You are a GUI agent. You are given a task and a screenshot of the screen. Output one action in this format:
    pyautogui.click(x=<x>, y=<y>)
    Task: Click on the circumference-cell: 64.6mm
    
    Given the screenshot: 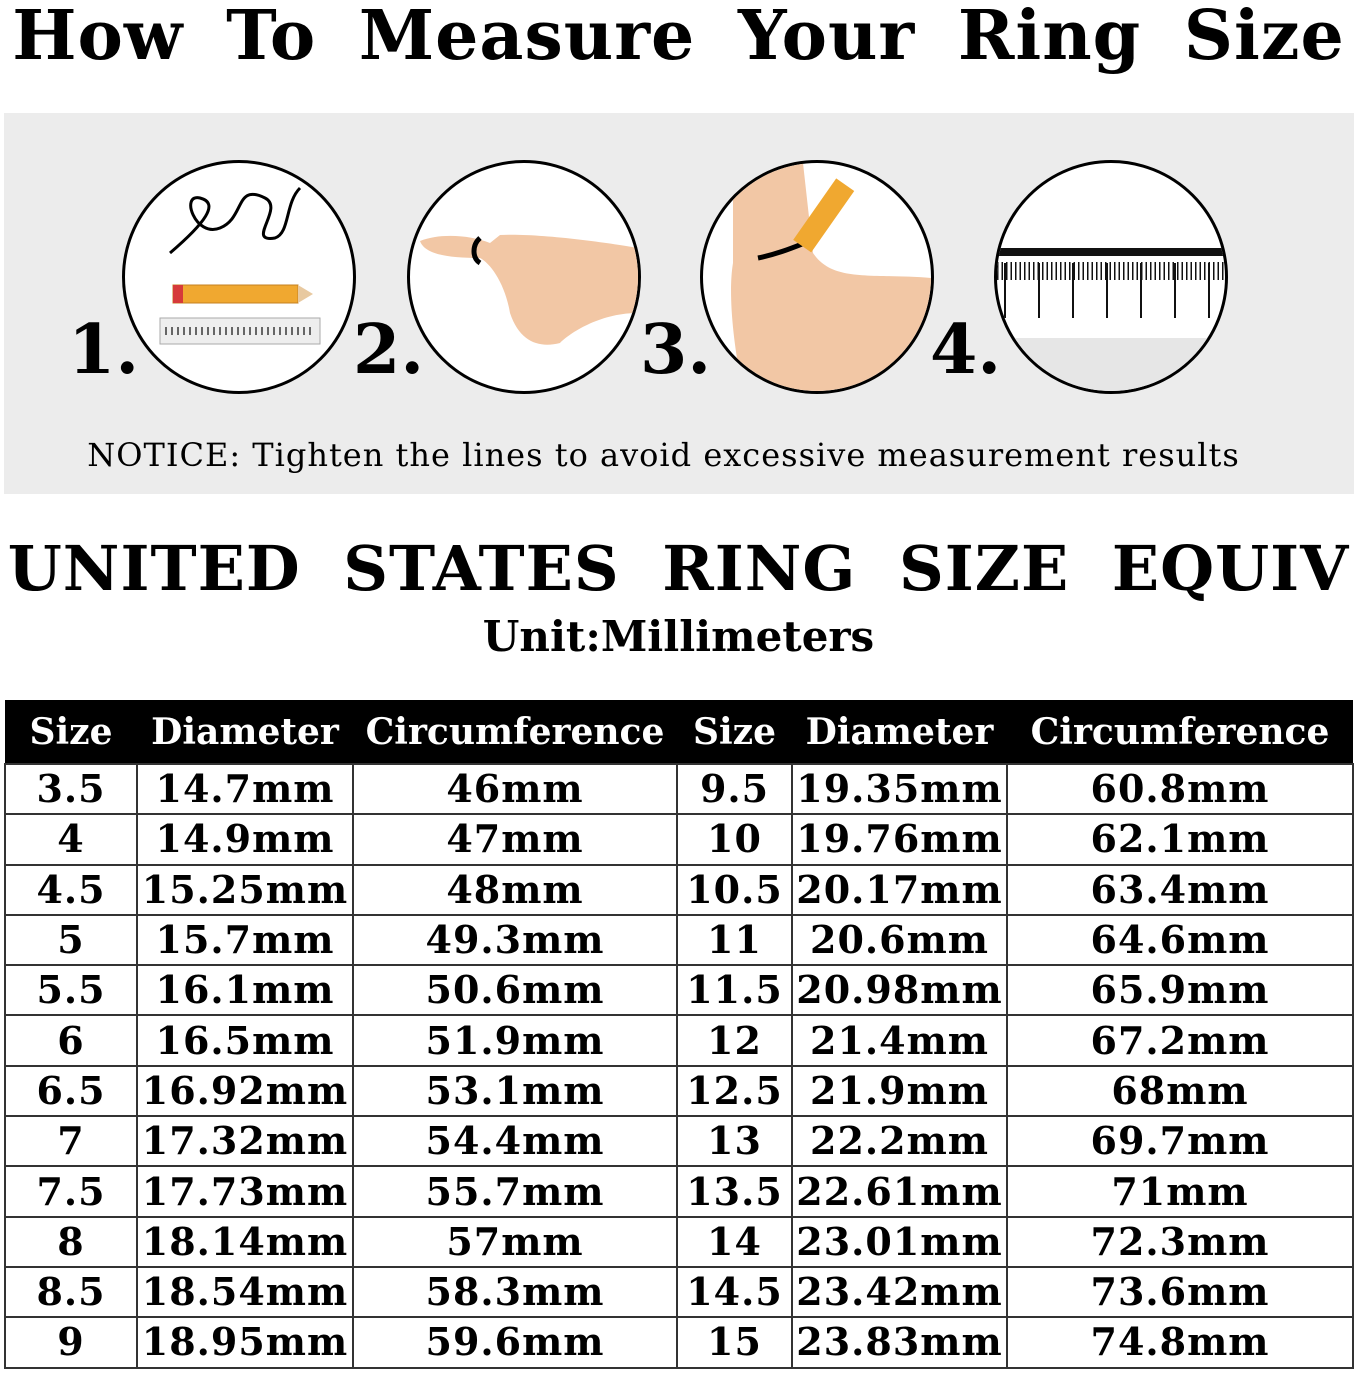 What is the action you would take?
    pyautogui.click(x=1180, y=940)
    